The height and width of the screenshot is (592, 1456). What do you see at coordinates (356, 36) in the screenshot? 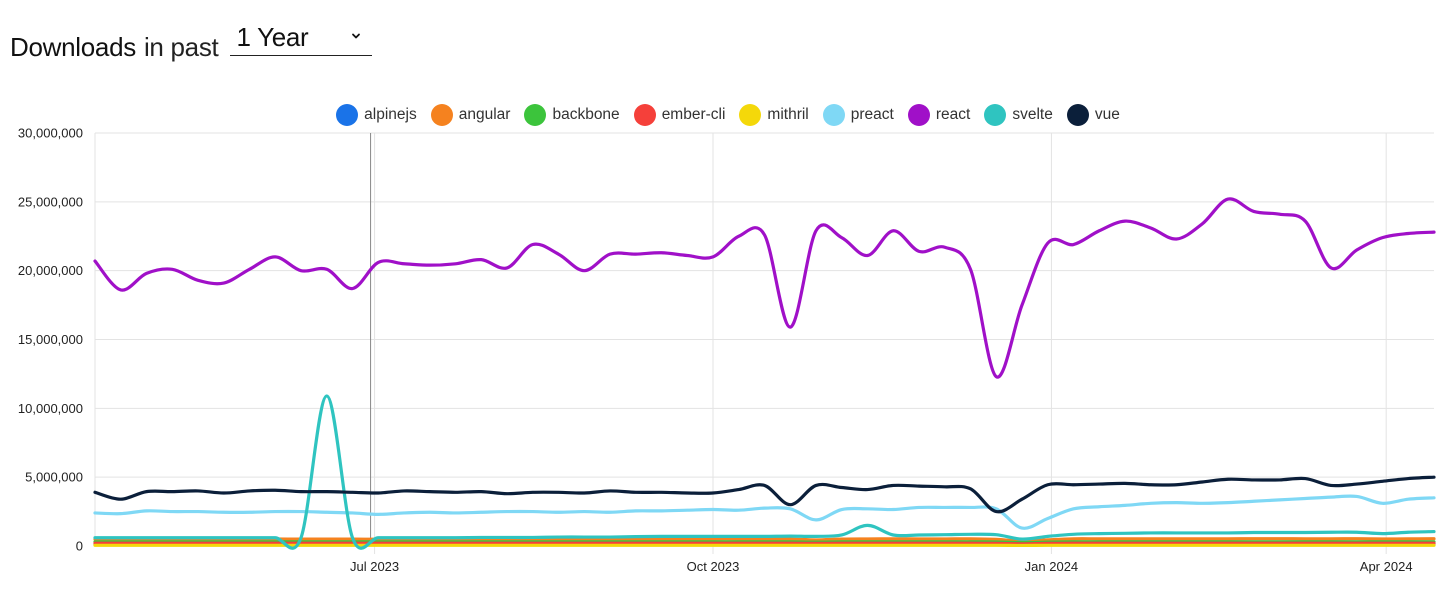
I see `chevron-down-icon` at bounding box center [356, 36].